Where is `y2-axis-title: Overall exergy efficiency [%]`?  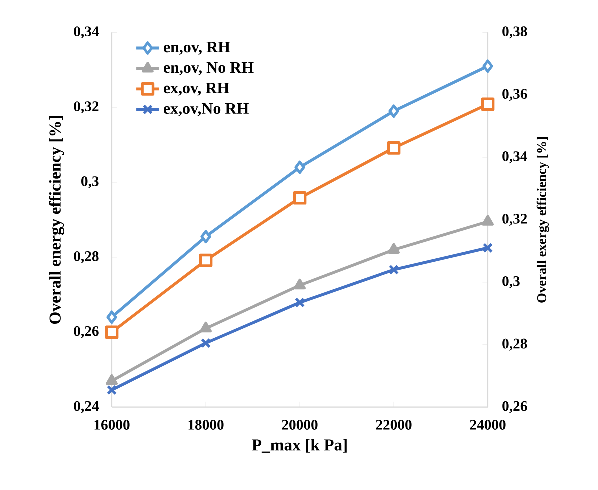
y2-axis-title: Overall exergy efficiency [%] is located at coordinates (543, 220).